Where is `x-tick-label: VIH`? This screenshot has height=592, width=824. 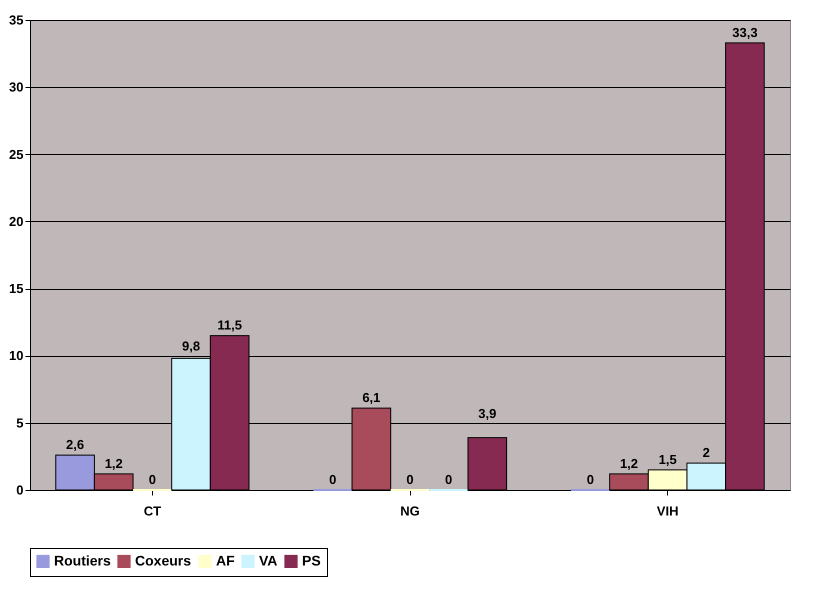
x-tick-label: VIH is located at coordinates (667, 511).